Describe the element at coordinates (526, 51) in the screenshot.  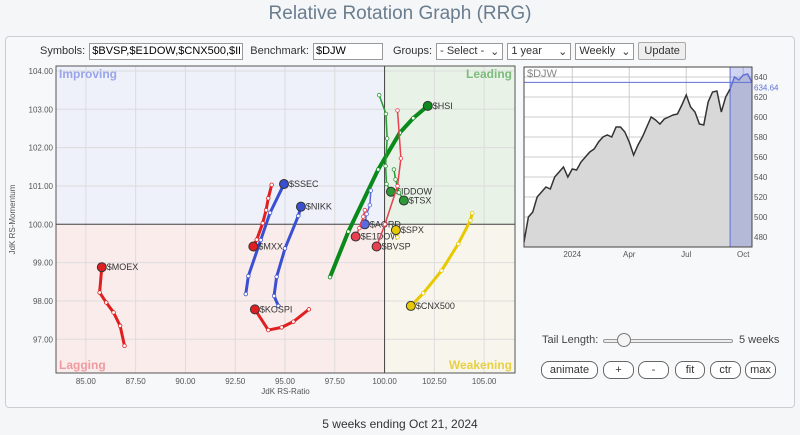
I see `period-value: 1 year` at that location.